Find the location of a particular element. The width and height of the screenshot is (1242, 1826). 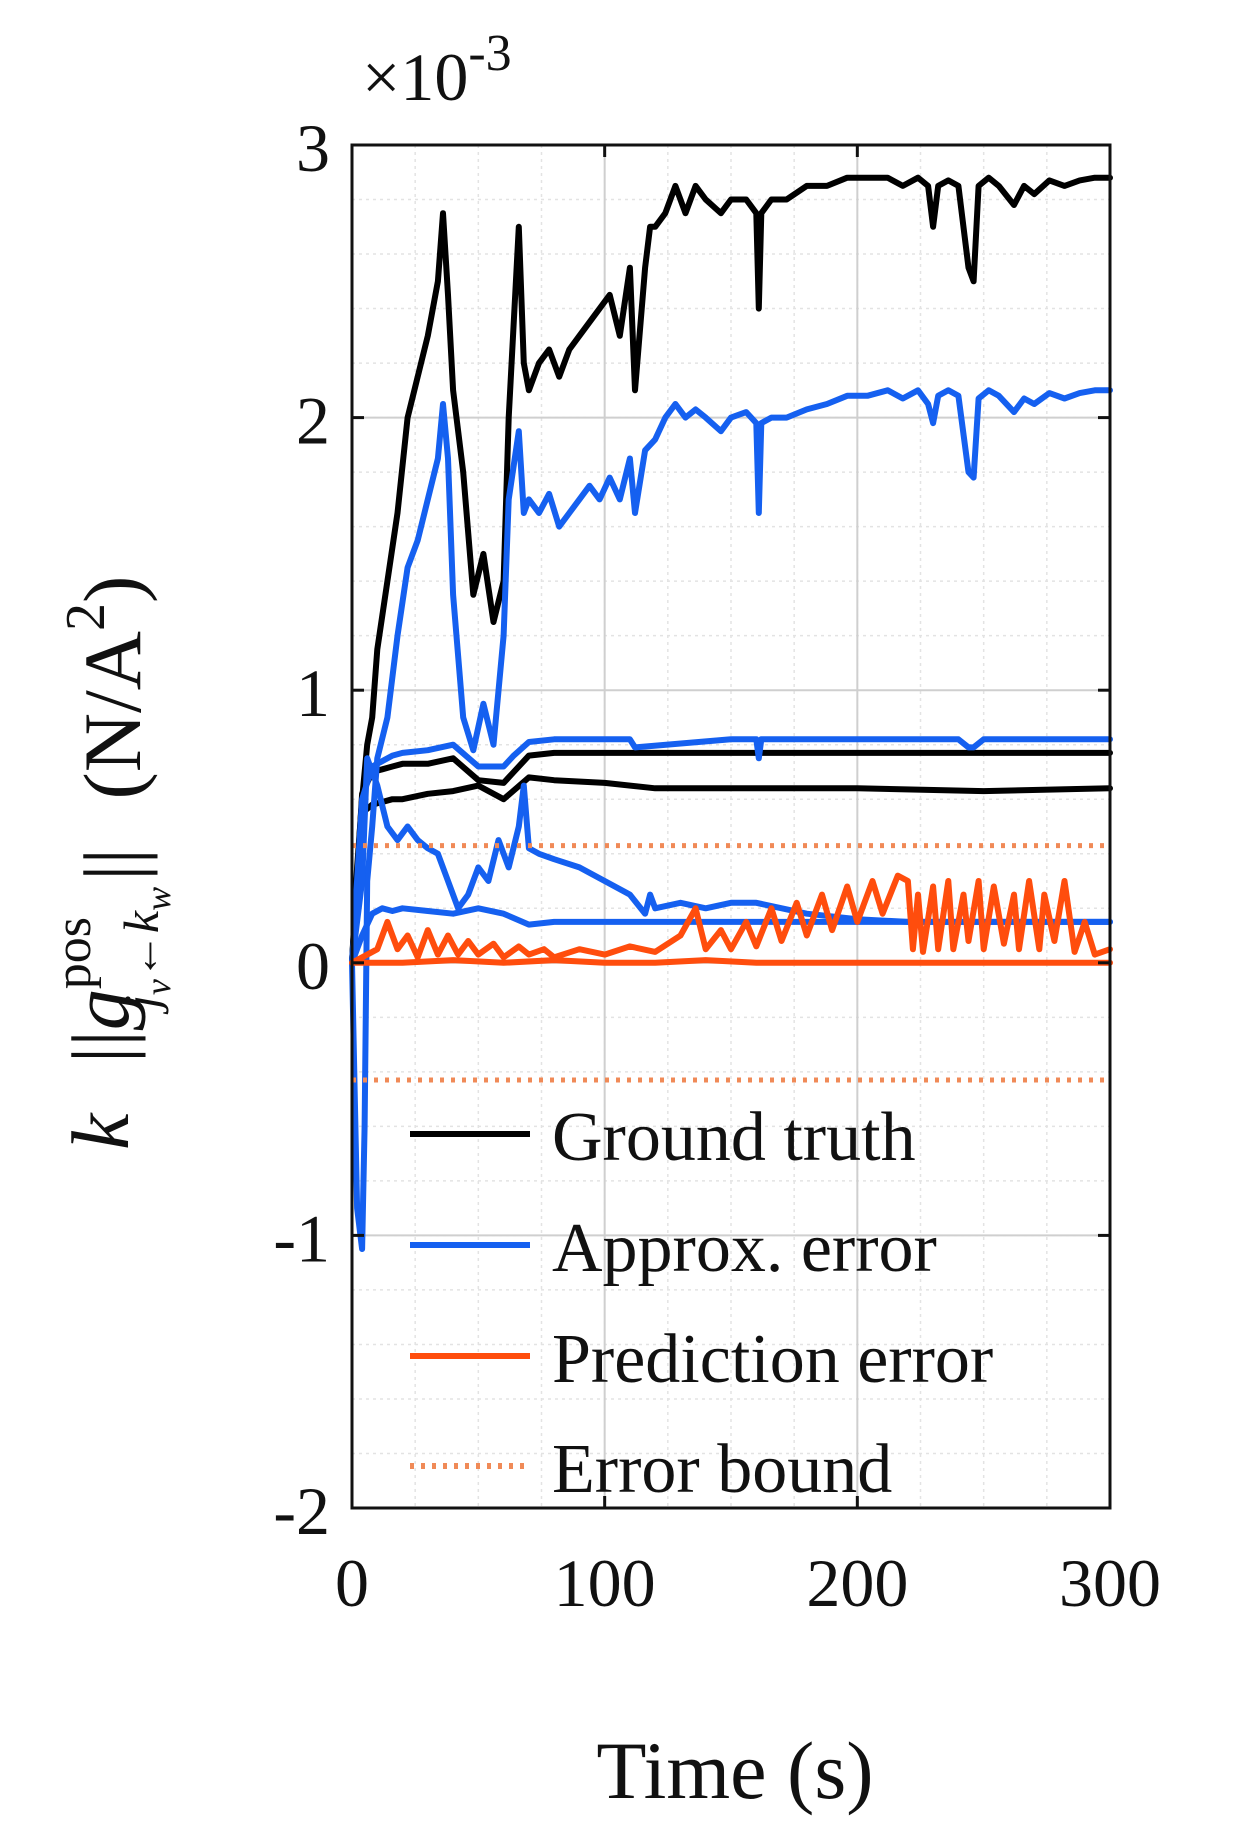

ylabel-unit-close: ) is located at coordinates (112, 589).